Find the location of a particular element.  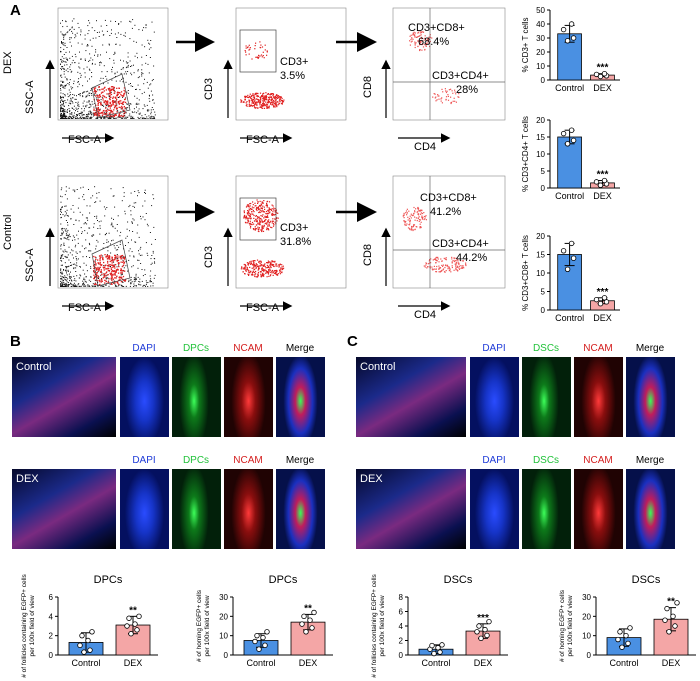

quadrant-cd4-percent: 44.2% is located at coordinates (472, 258).